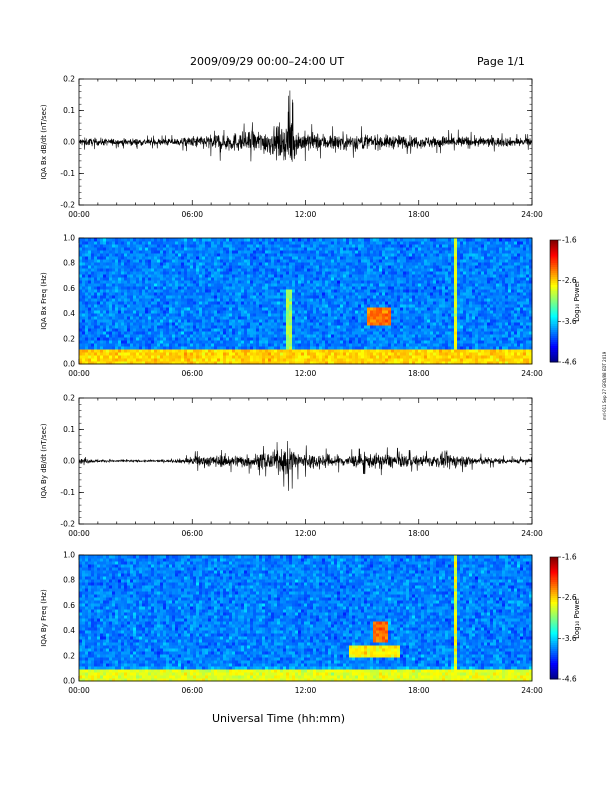 The image size is (612, 792). Describe the element at coordinates (305, 126) in the screenshot. I see `series-line` at that location.